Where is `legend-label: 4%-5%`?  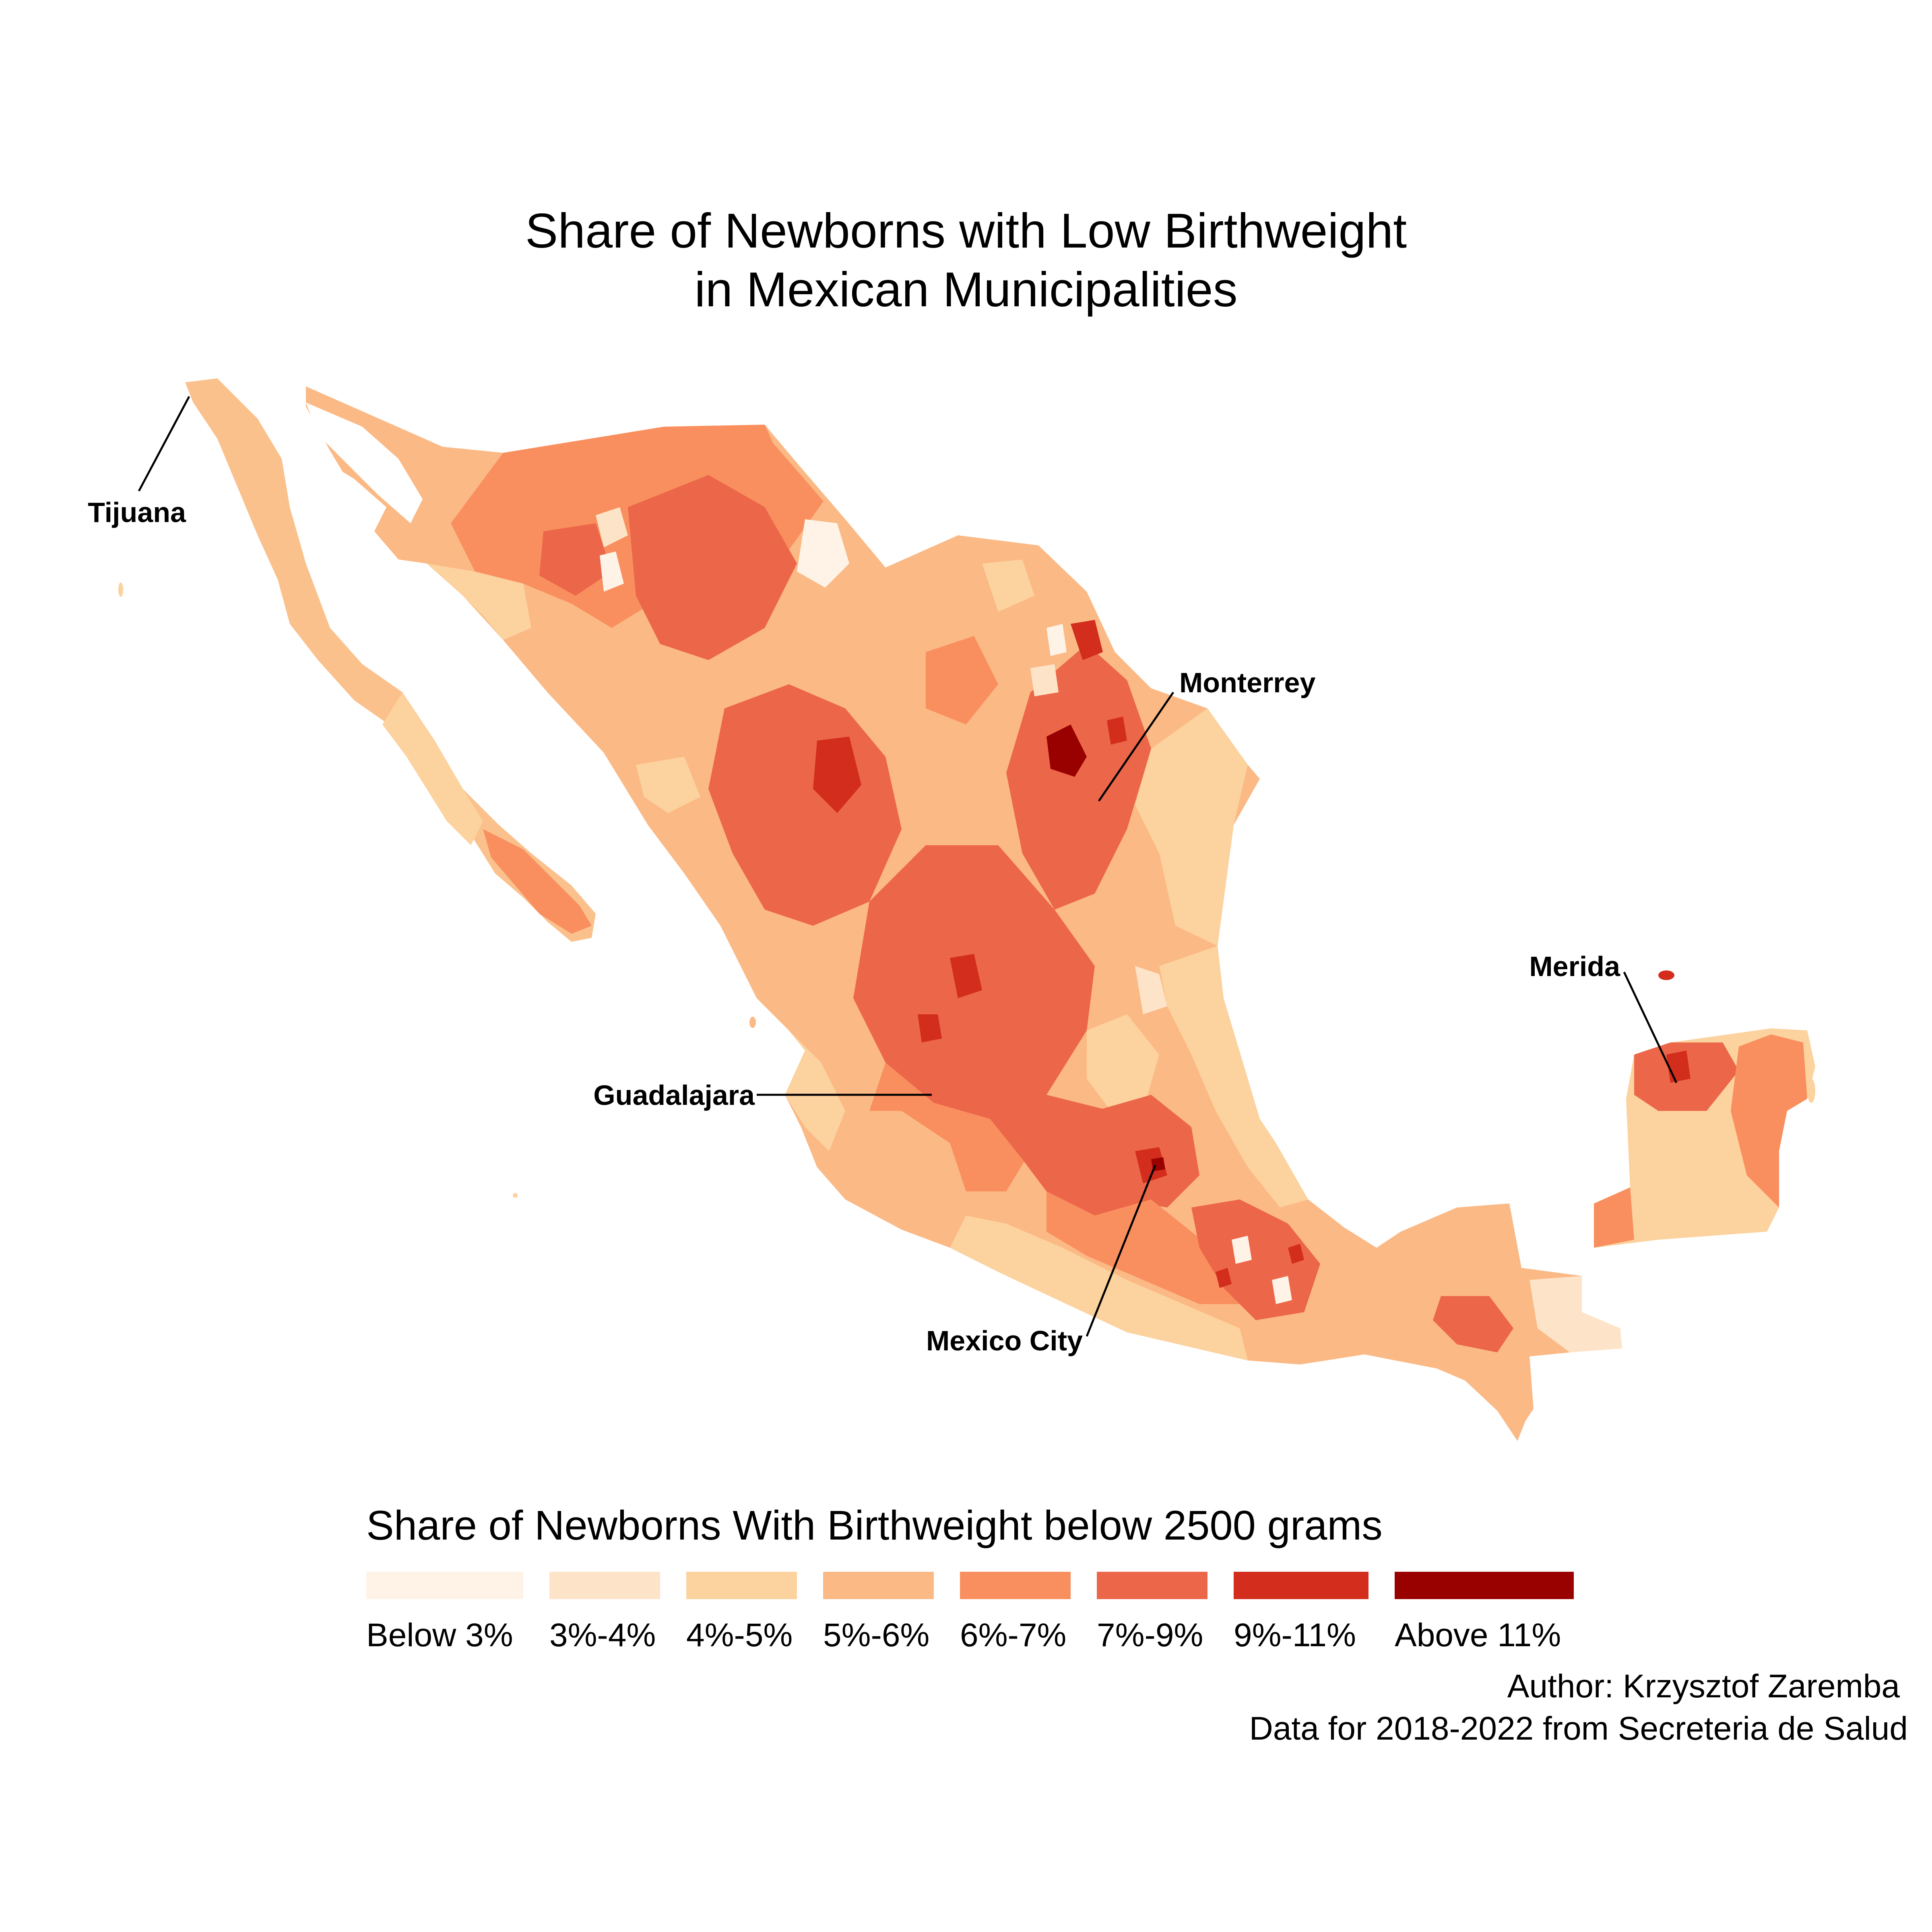 legend-label: 4%-5% is located at coordinates (739, 1635).